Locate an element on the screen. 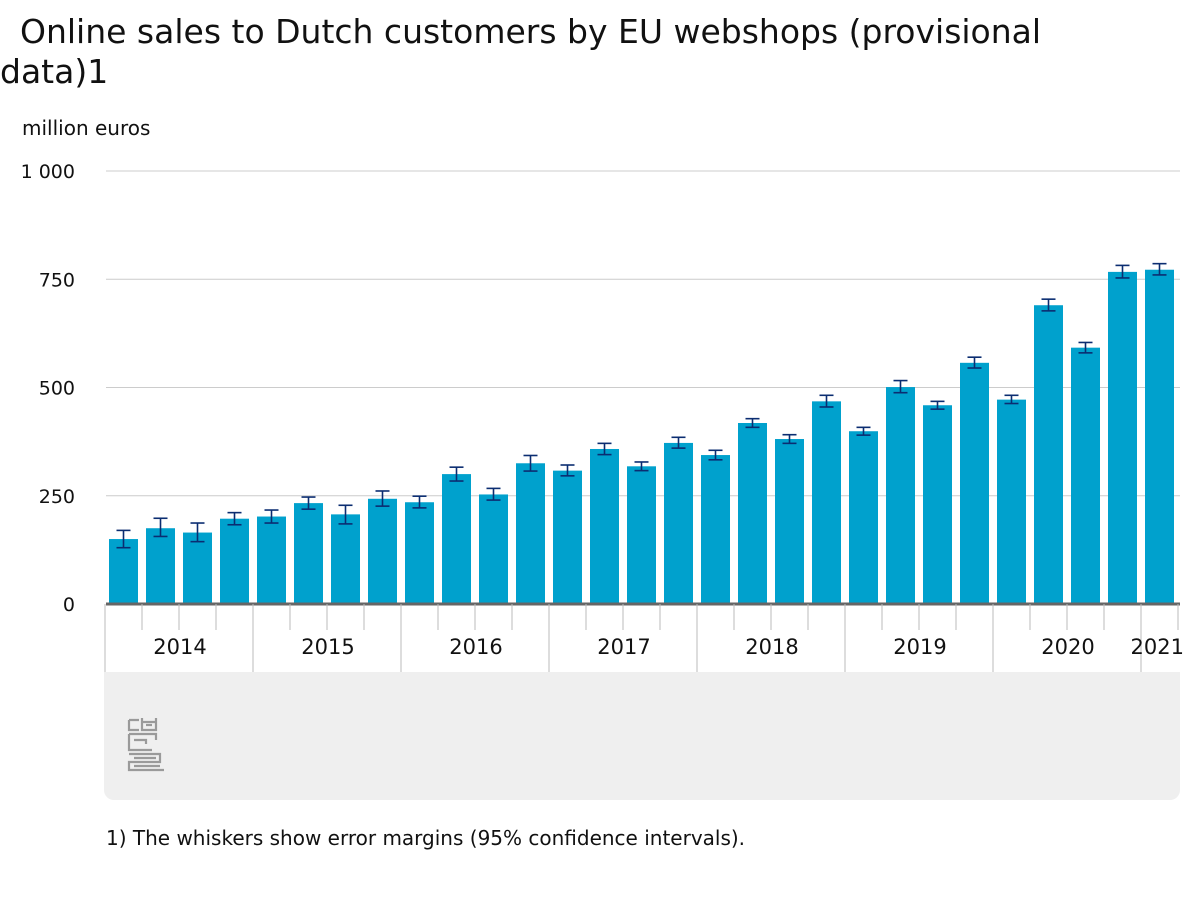  y-tick-label: 750 is located at coordinates (57, 280).